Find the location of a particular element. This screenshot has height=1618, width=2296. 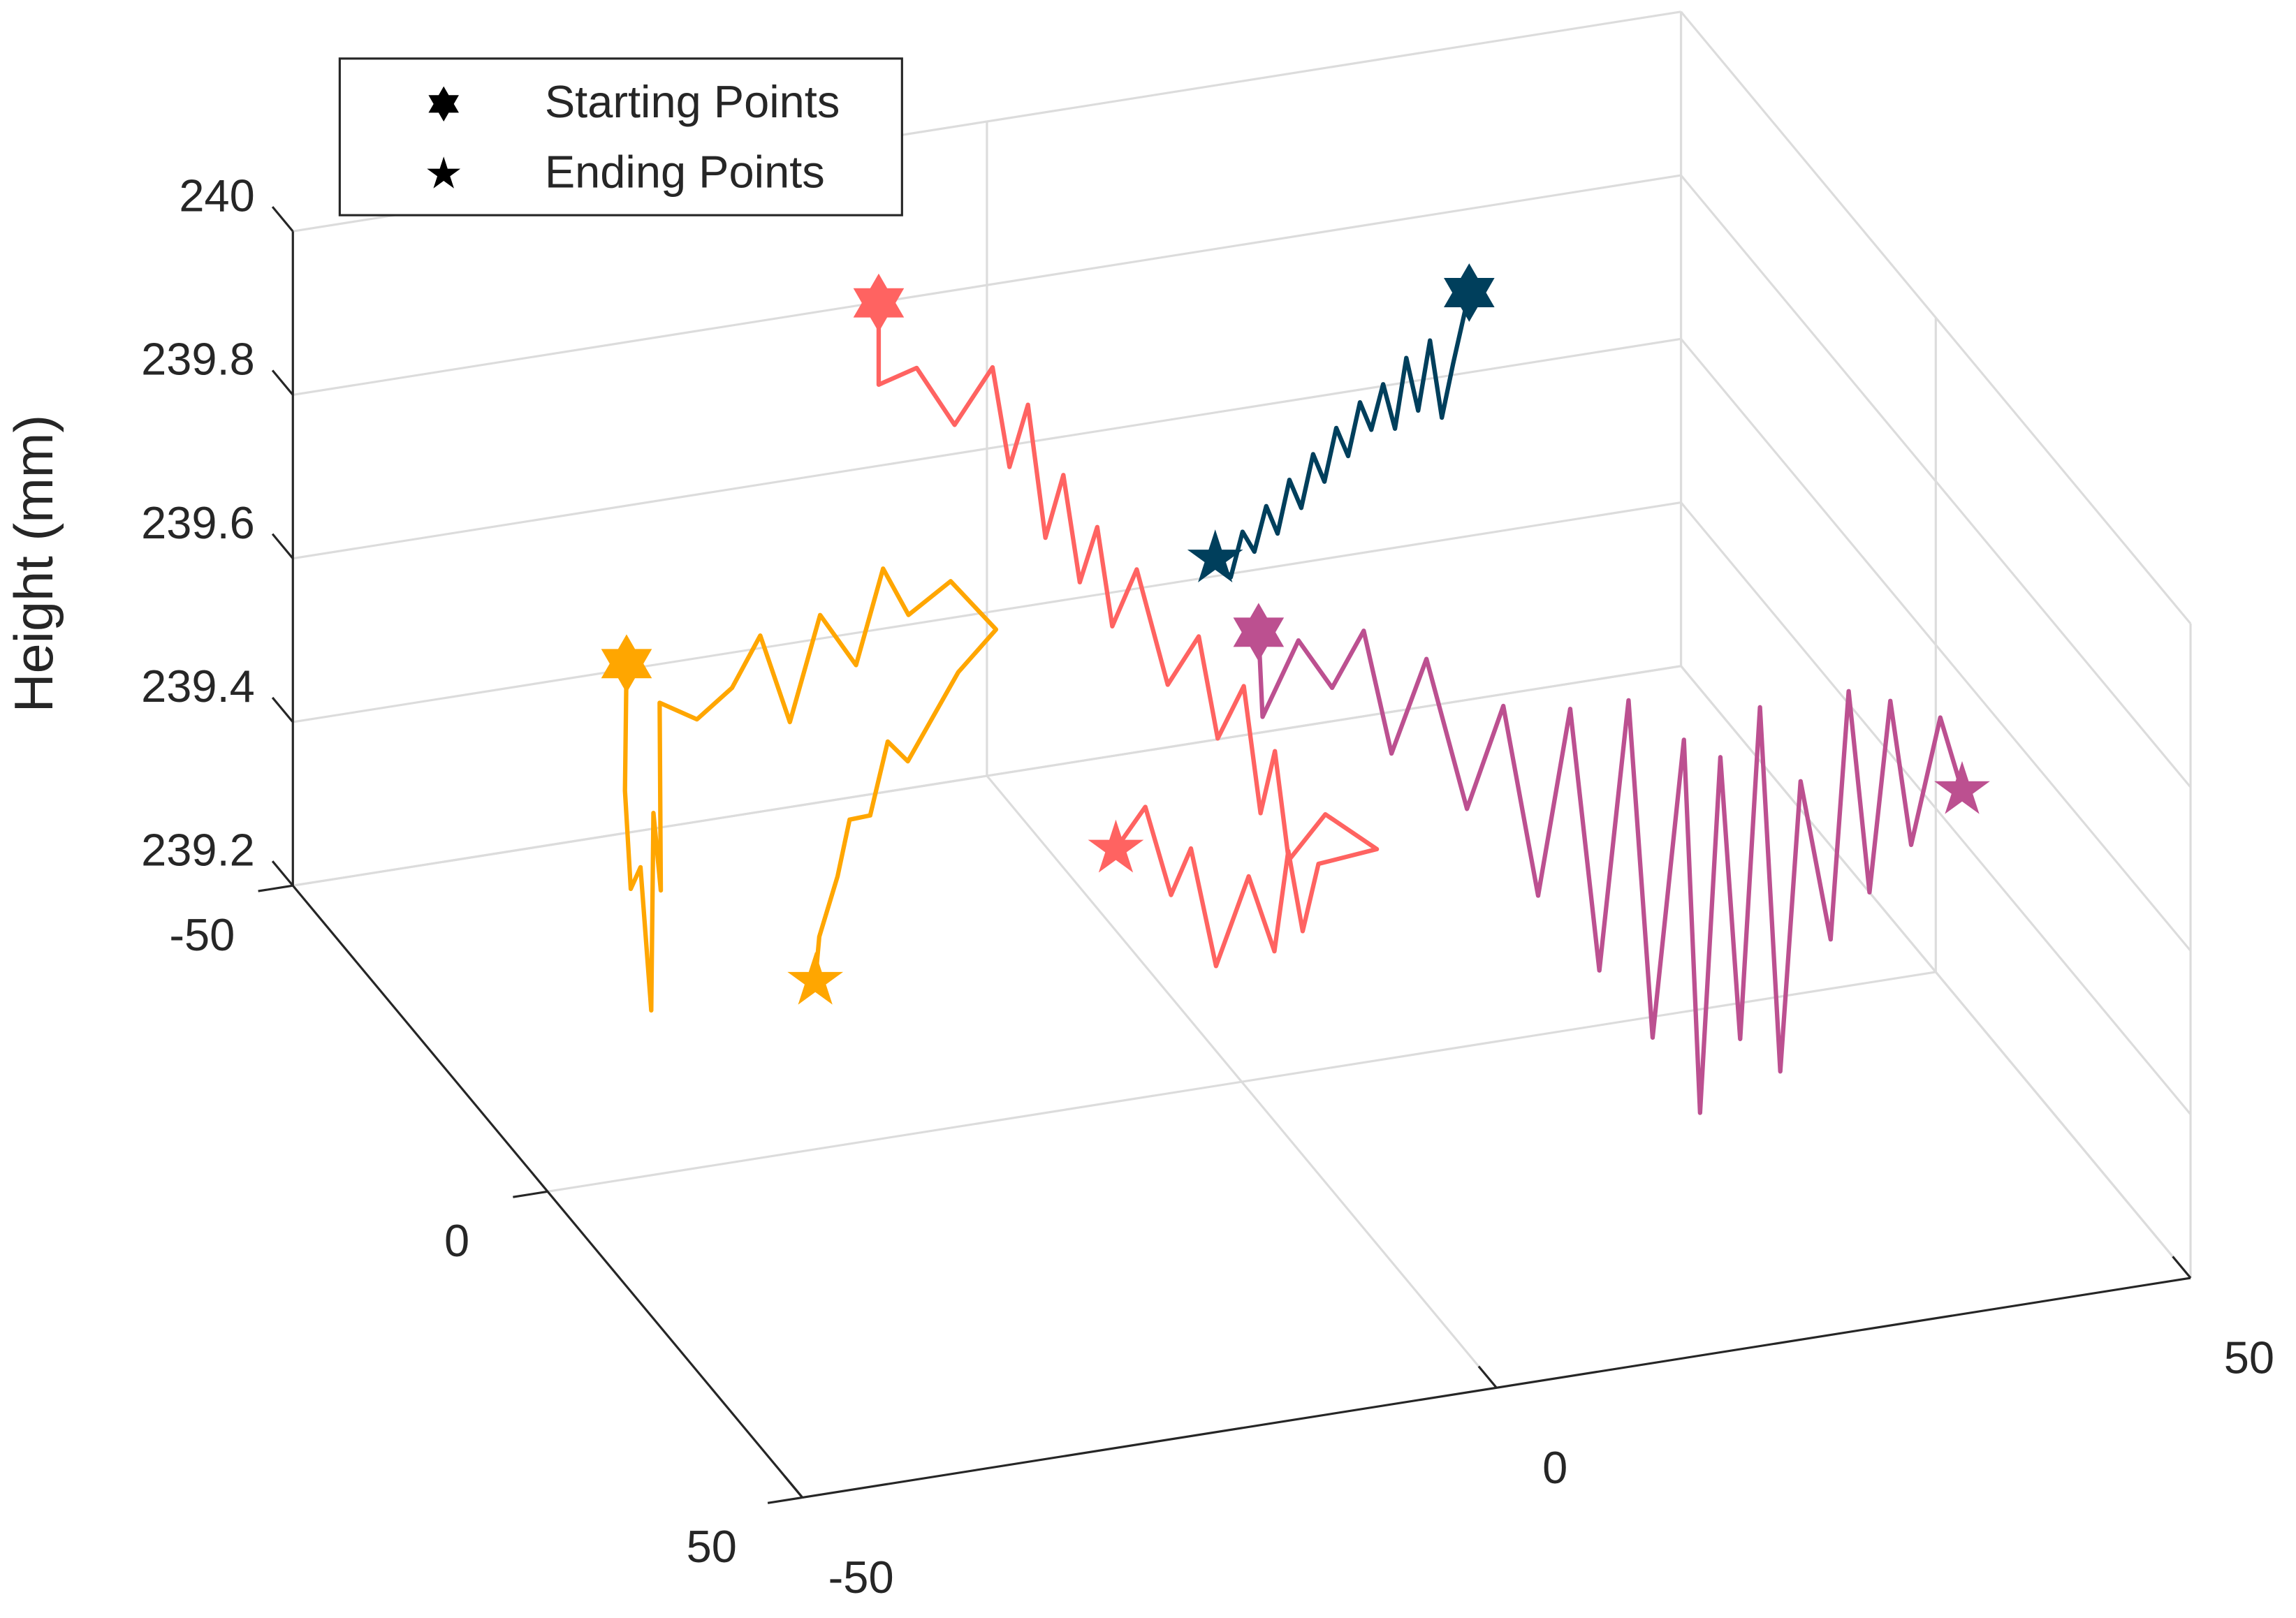

z-tick-label: 239.6 is located at coordinates (198, 522).